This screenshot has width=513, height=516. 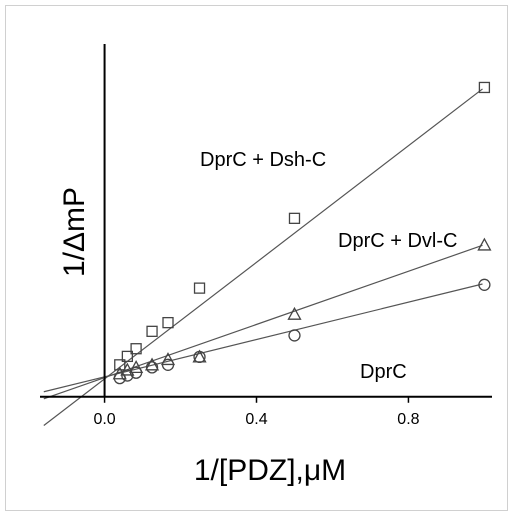 I want to click on x-tick-label: 0.4, so click(x=256, y=419).